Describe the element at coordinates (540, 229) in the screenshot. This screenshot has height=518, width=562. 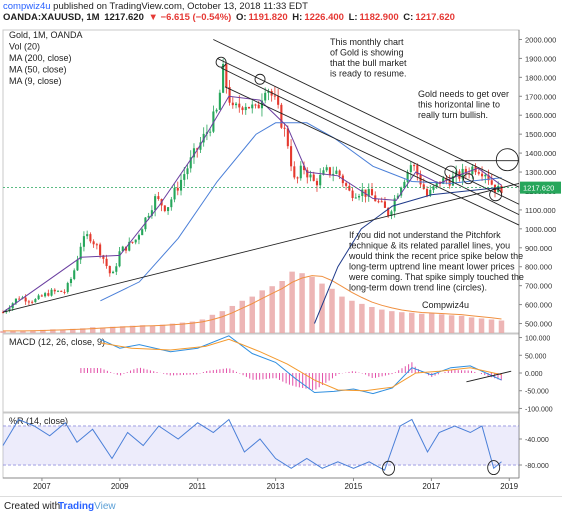
I see `price-tick-label: 1000.000` at that location.